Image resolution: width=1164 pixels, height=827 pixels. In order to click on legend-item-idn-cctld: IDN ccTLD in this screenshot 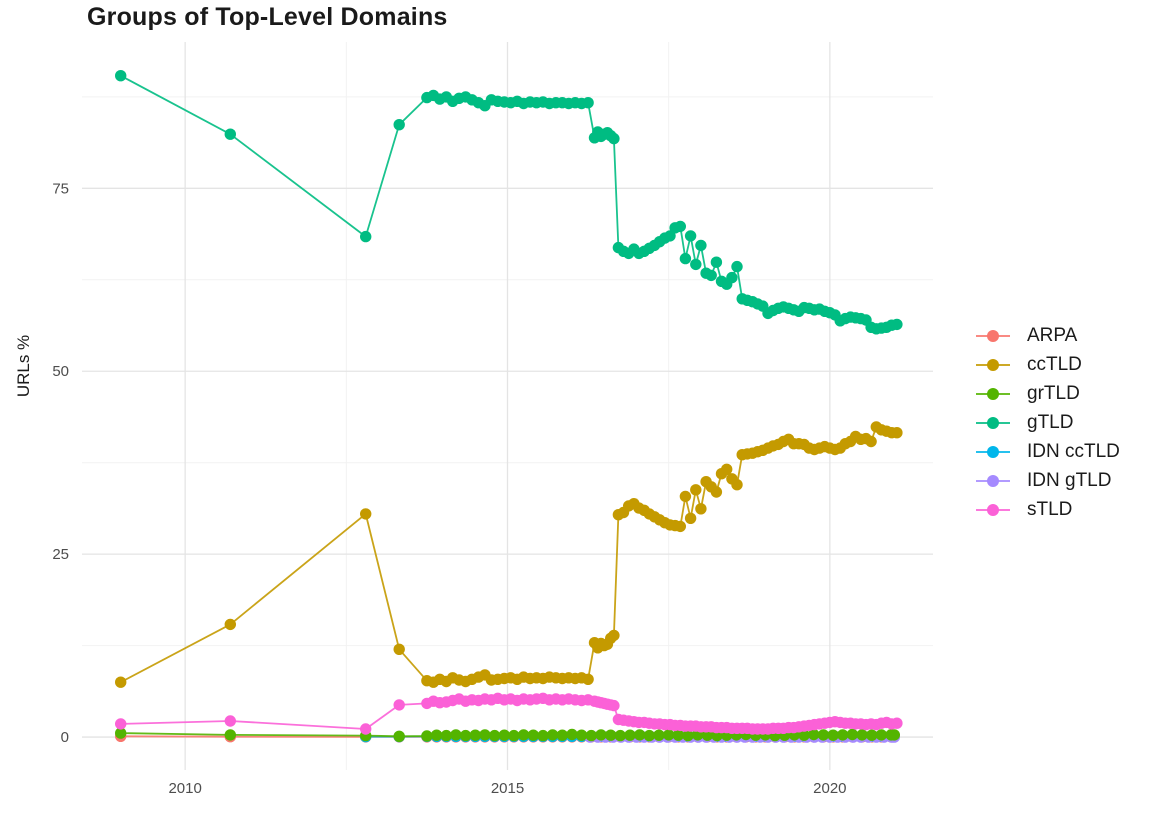, I will do `click(1048, 451)`.